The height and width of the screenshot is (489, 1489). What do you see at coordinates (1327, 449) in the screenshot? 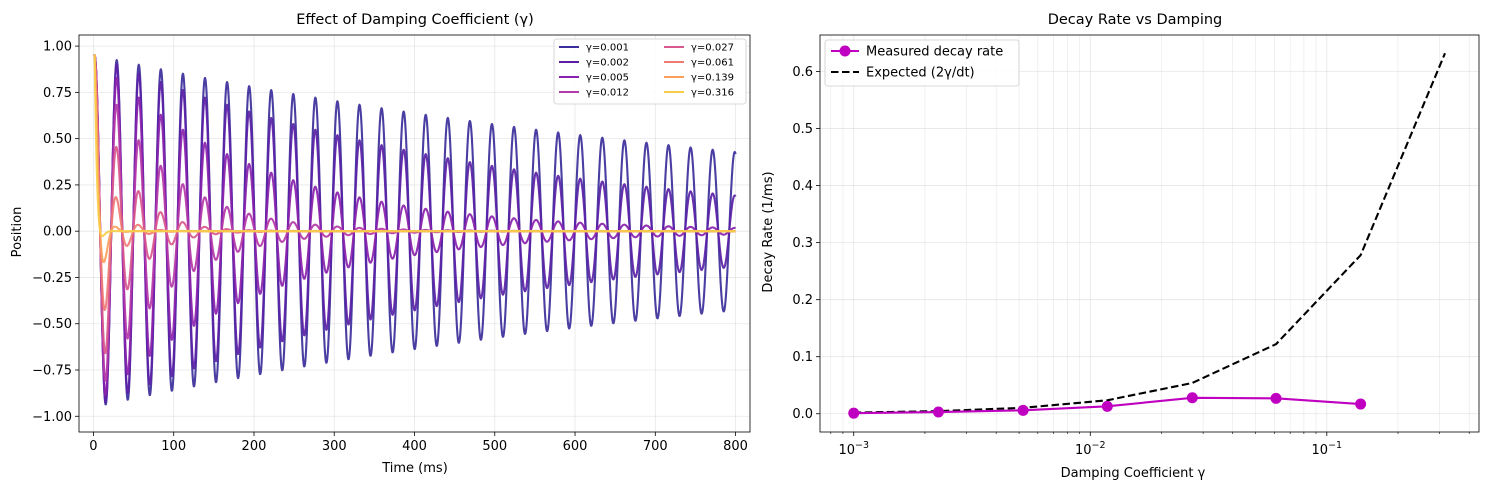
I see `right-x-tick-label: 10⁻¹` at bounding box center [1327, 449].